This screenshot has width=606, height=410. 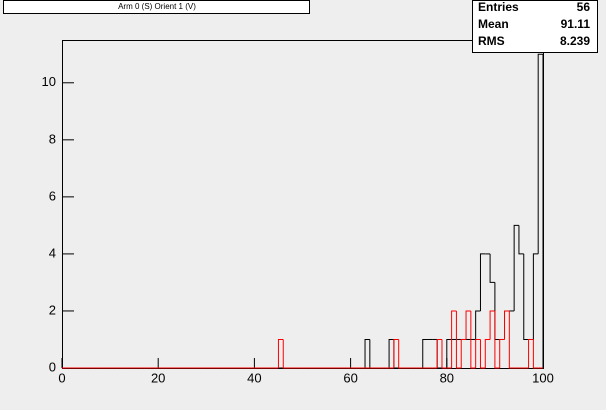 What do you see at coordinates (61, 377) in the screenshot?
I see `x-tick-label: 0` at bounding box center [61, 377].